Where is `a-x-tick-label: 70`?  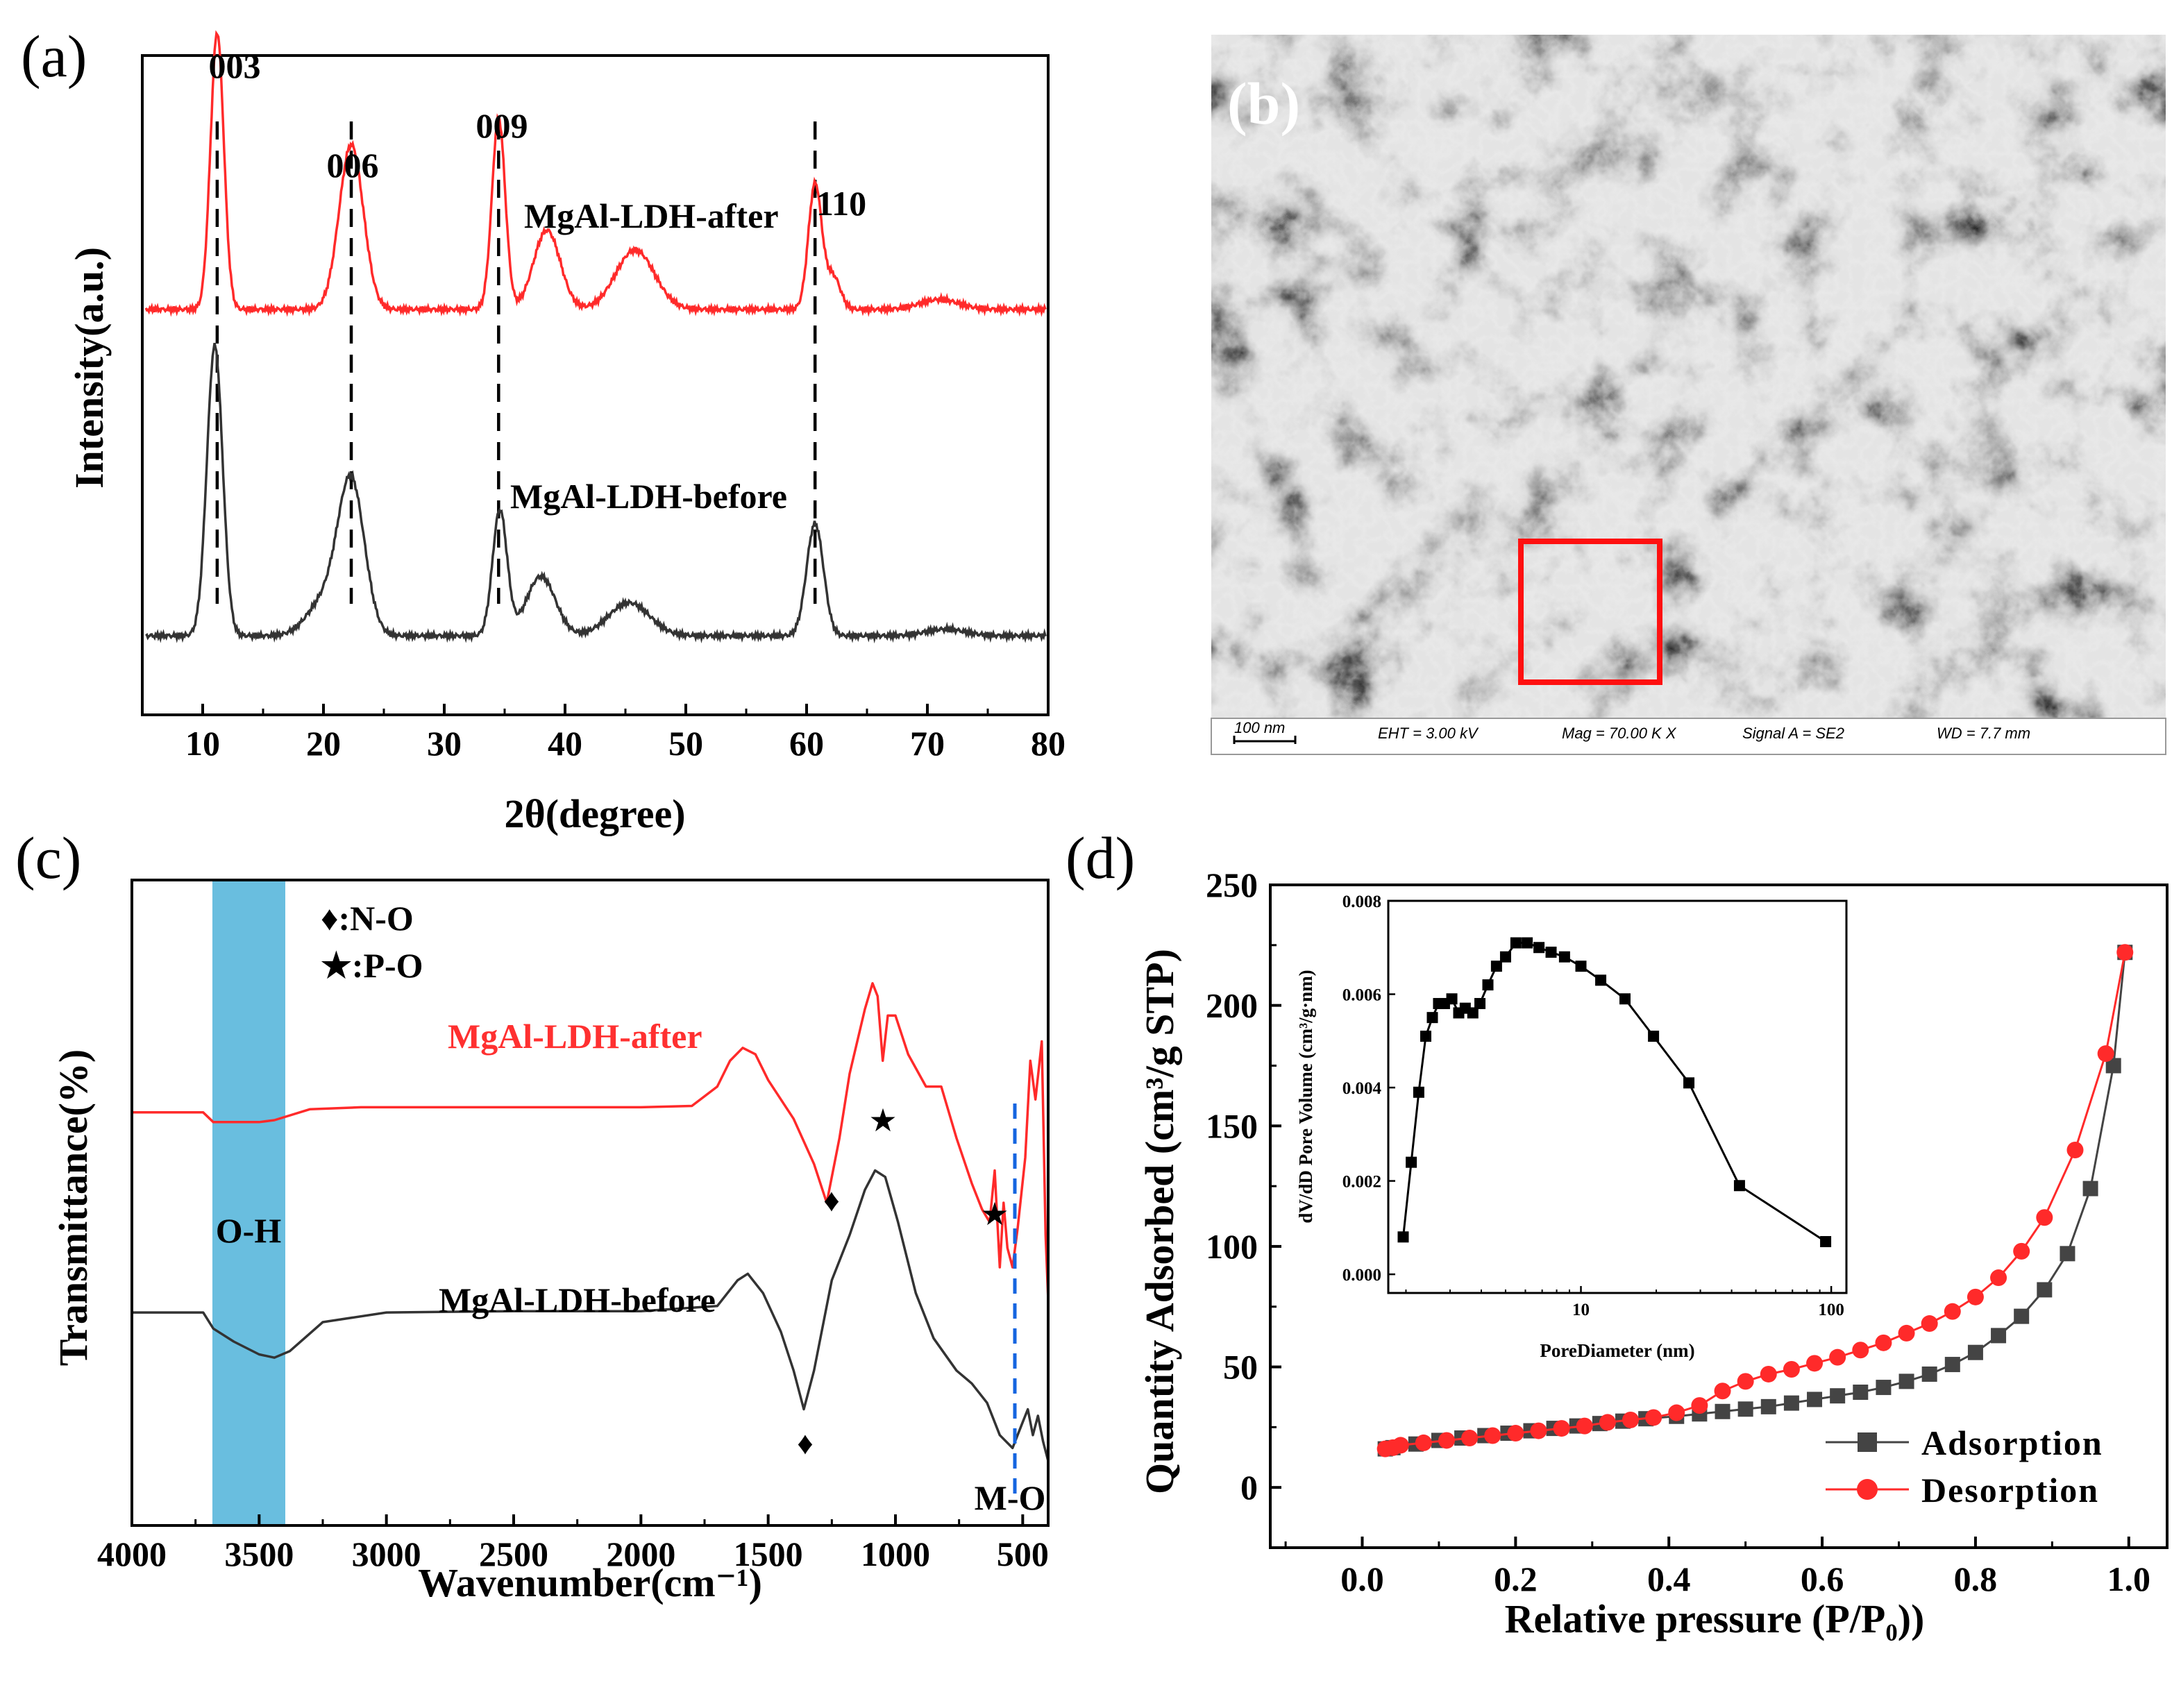 a-x-tick-label: 70 is located at coordinates (927, 743).